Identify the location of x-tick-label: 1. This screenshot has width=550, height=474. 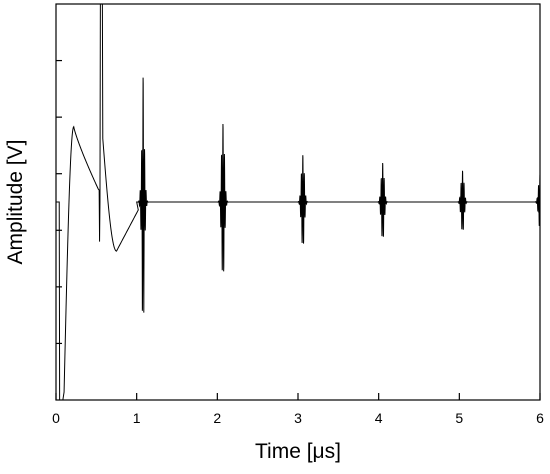
(137, 418).